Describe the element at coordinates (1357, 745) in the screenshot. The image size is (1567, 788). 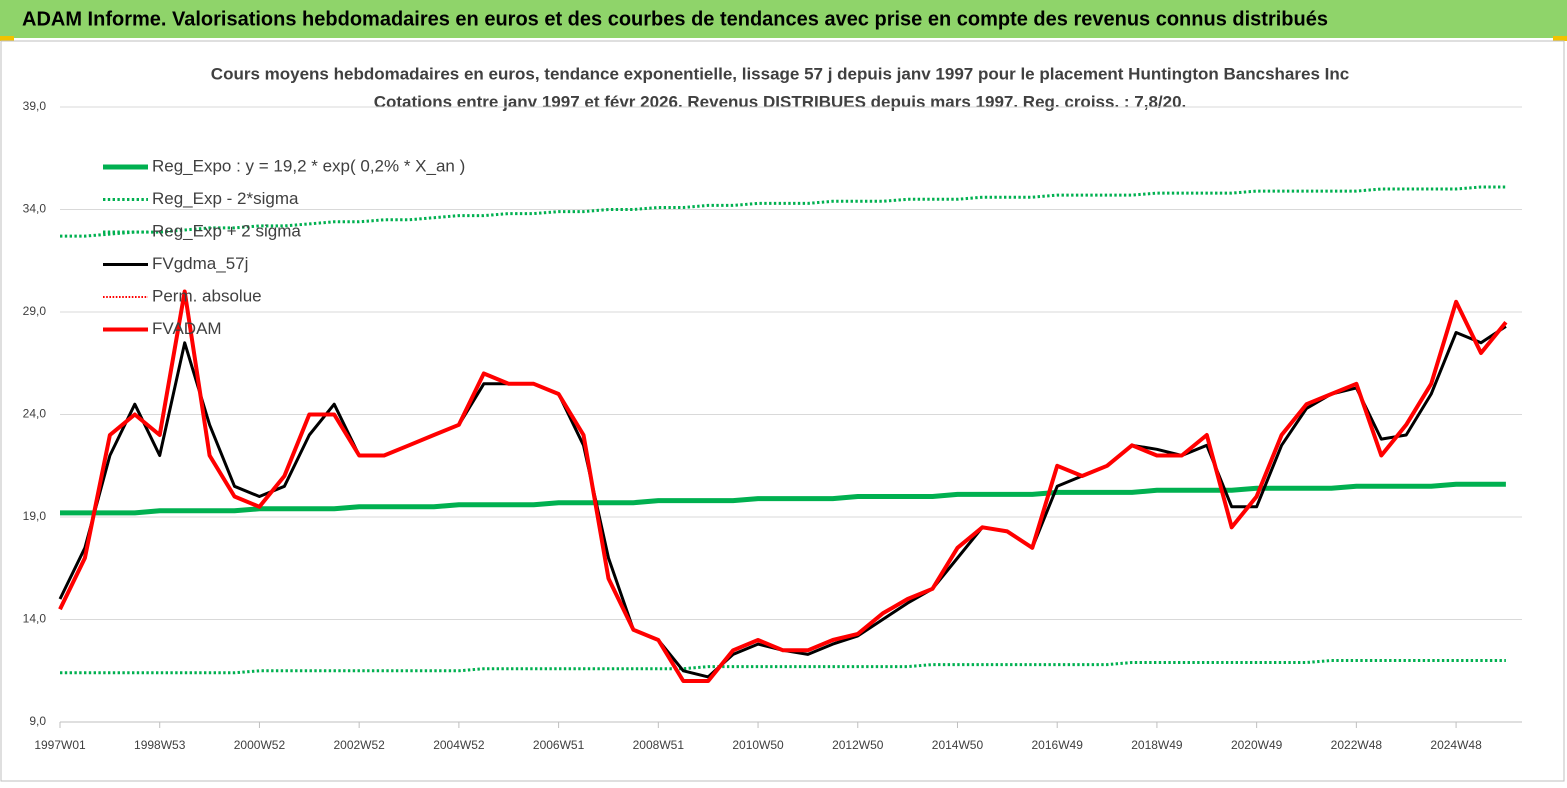
I see `x-tick-label: 2022W48` at that location.